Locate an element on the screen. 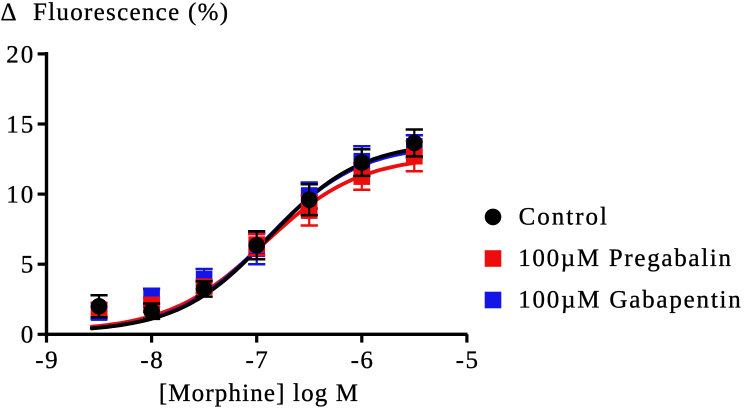  svg-text: 15 is located at coordinates (20, 124).